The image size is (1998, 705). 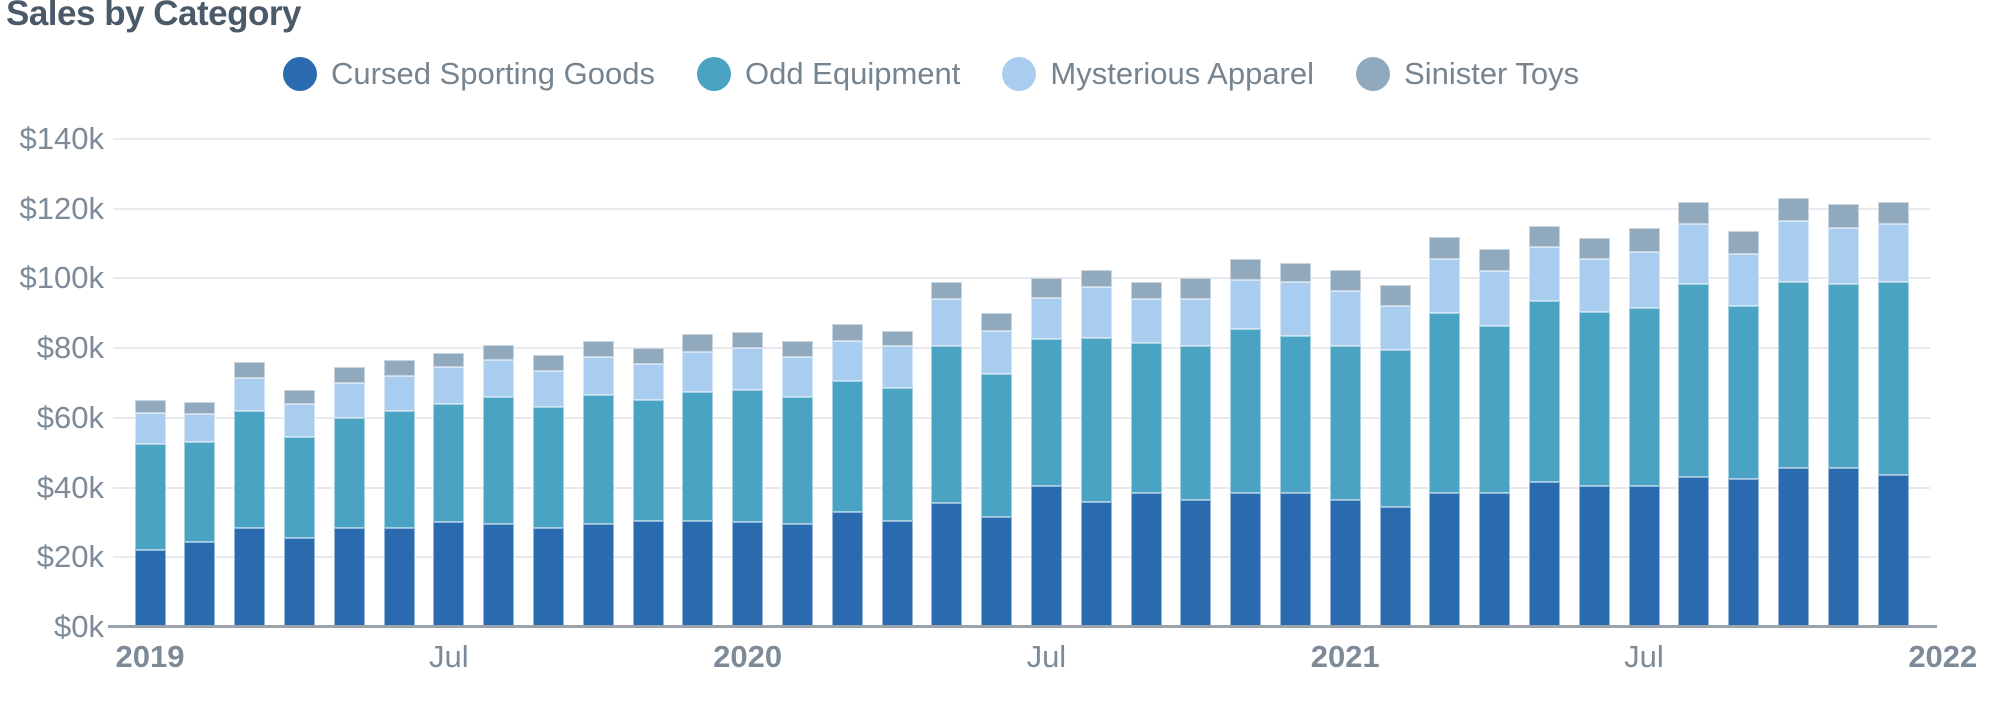 What do you see at coordinates (1395, 456) in the screenshot?
I see `bar-feb-2021` at bounding box center [1395, 456].